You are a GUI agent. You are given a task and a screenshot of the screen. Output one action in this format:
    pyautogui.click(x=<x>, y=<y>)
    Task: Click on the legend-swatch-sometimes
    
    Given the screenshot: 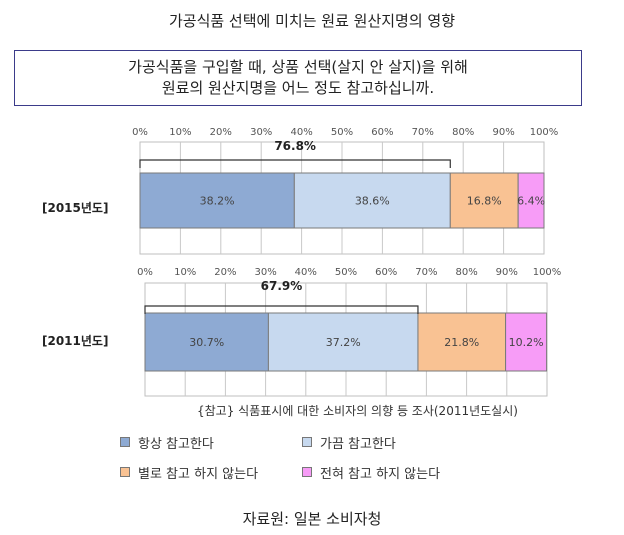 What is the action you would take?
    pyautogui.click(x=307, y=442)
    